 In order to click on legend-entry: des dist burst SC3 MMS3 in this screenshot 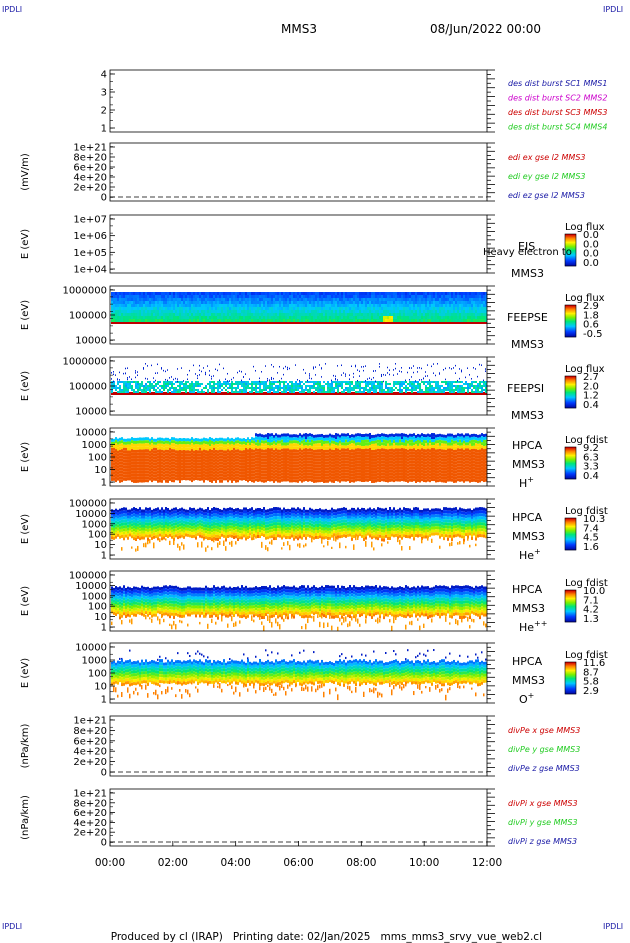, I will do `click(557, 112)`.